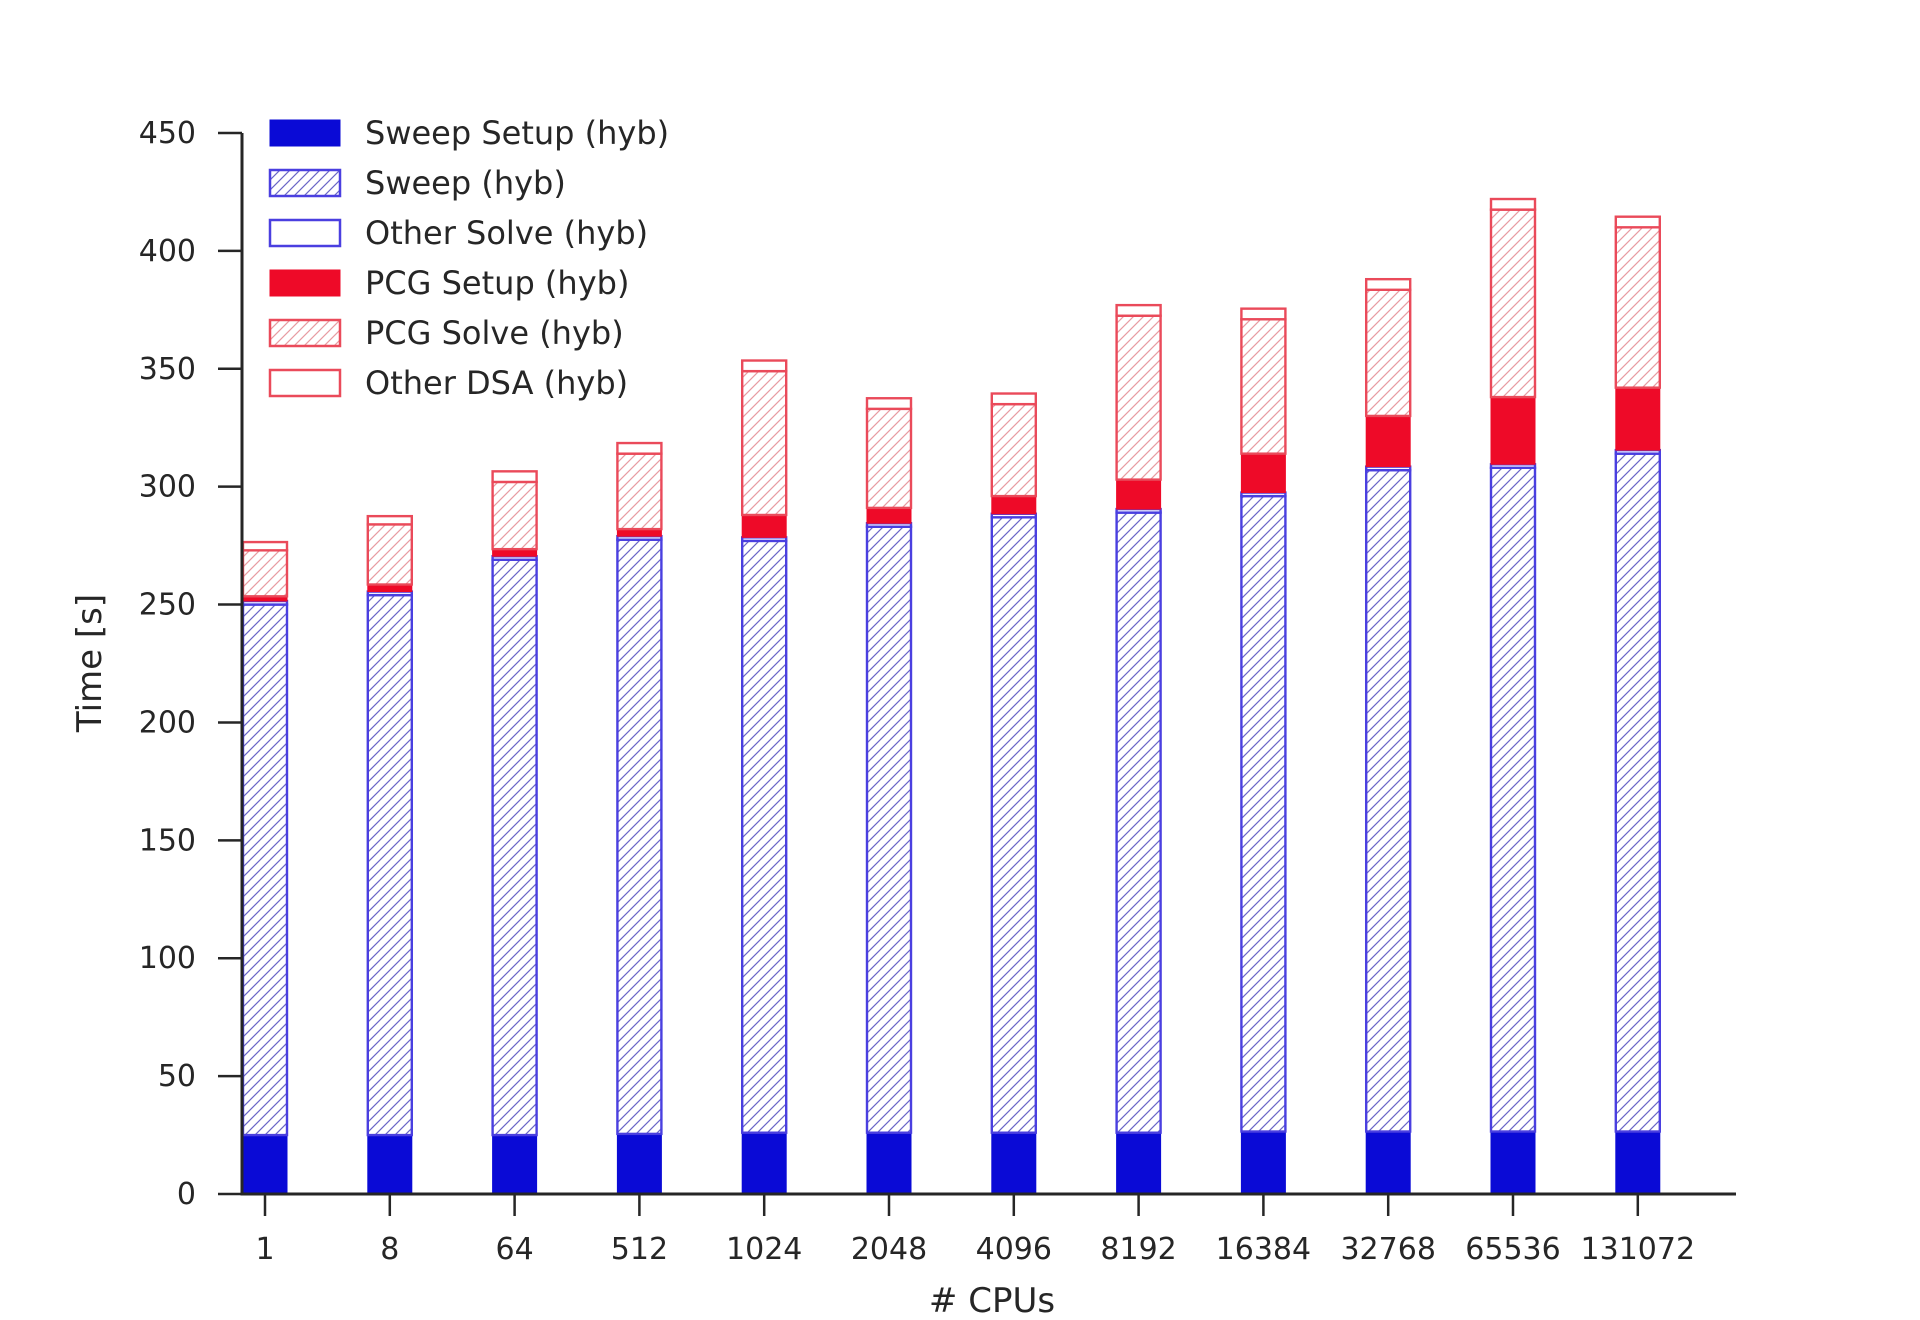 Image resolution: width=1920 pixels, height=1320 pixels. I want to click on bar-segment-pcg-setup-hyb--65536, so click(1513, 430).